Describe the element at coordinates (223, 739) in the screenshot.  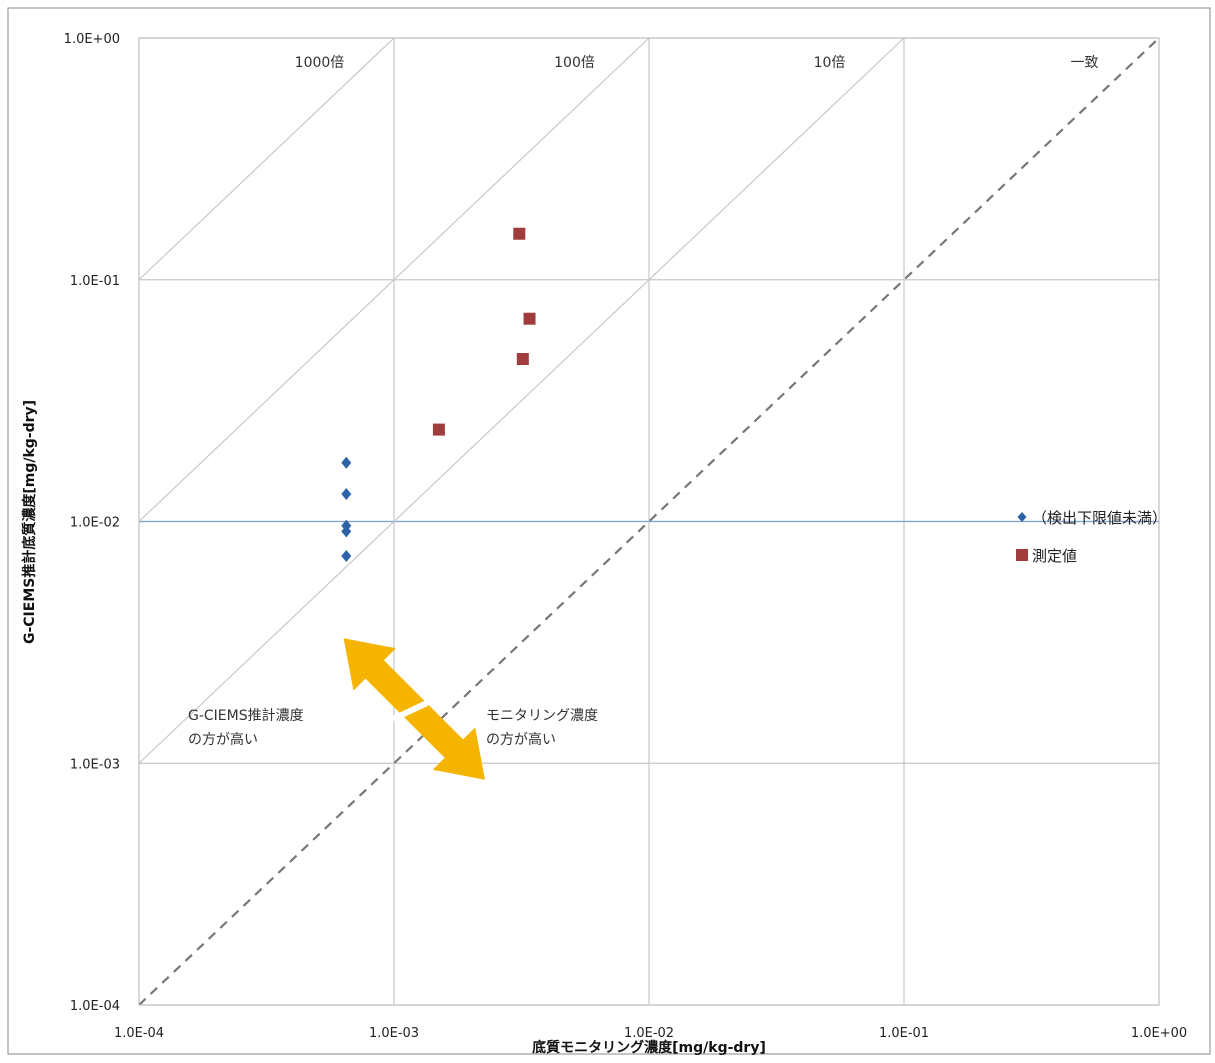
I see `annotation-left-line: の方が高い` at that location.